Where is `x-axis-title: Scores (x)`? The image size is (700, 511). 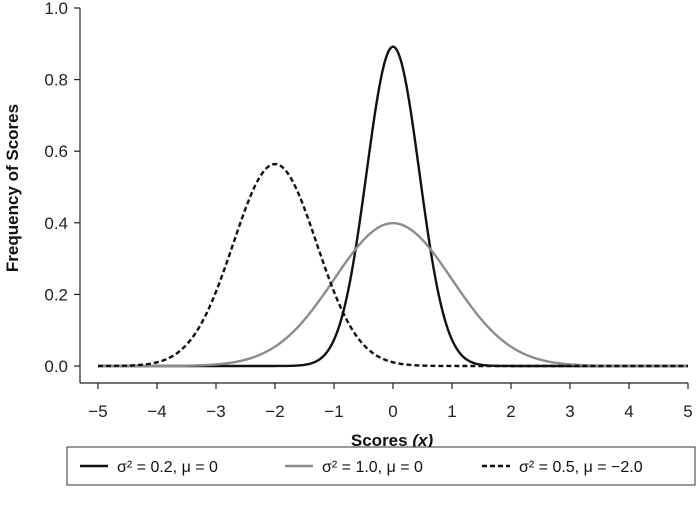
x-axis-title: Scores (x) is located at coordinates (392, 440).